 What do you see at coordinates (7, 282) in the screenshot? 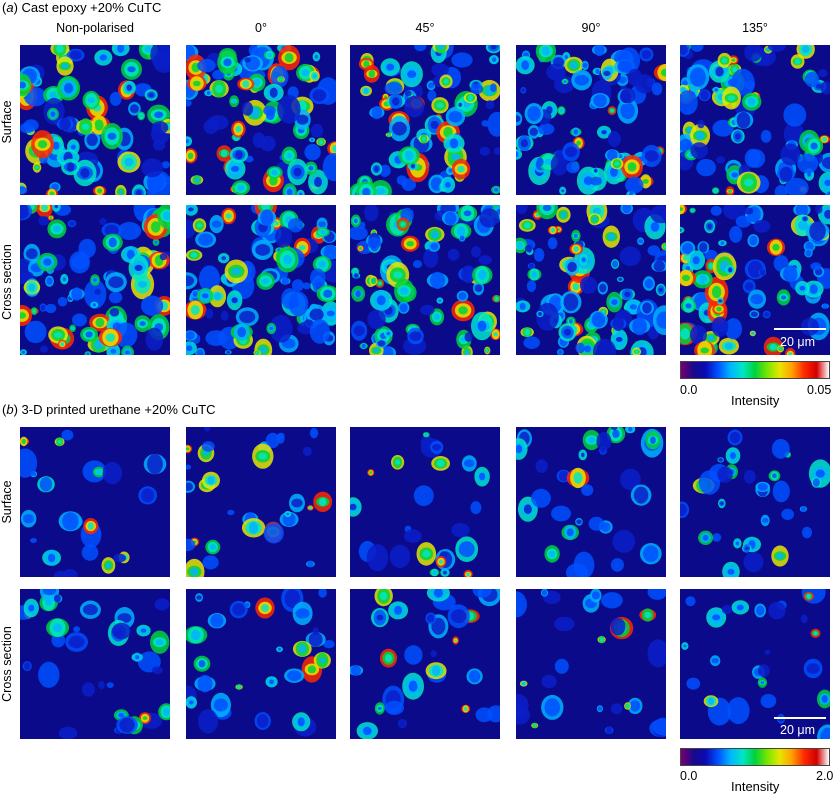
I see `row-label-a-cross-section: Cross section` at bounding box center [7, 282].